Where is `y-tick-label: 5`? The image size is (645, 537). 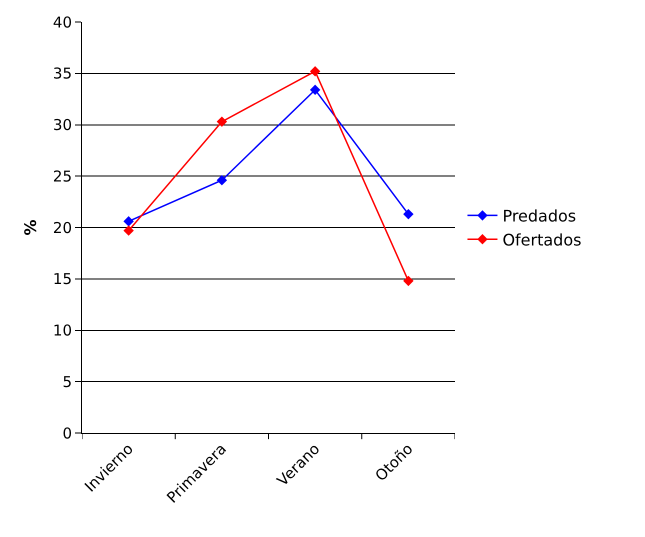
y-tick-label: 5 is located at coordinates (67, 381).